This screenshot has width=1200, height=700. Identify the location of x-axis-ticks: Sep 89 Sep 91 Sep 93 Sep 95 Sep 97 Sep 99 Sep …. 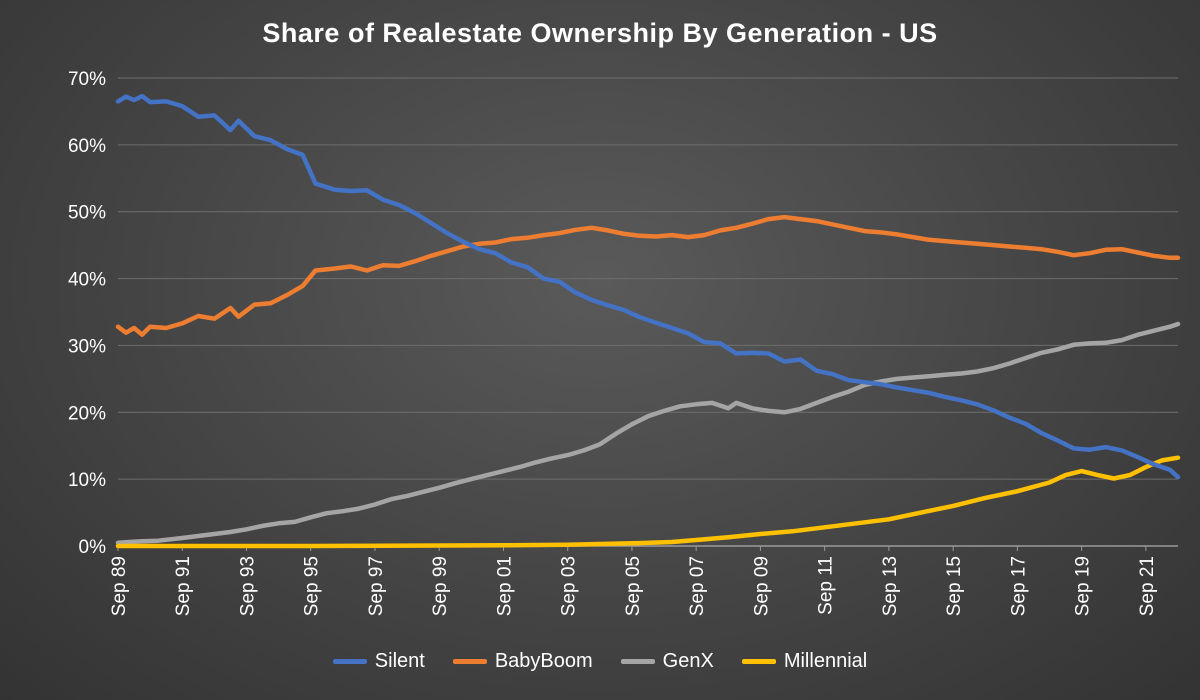
(633, 581).